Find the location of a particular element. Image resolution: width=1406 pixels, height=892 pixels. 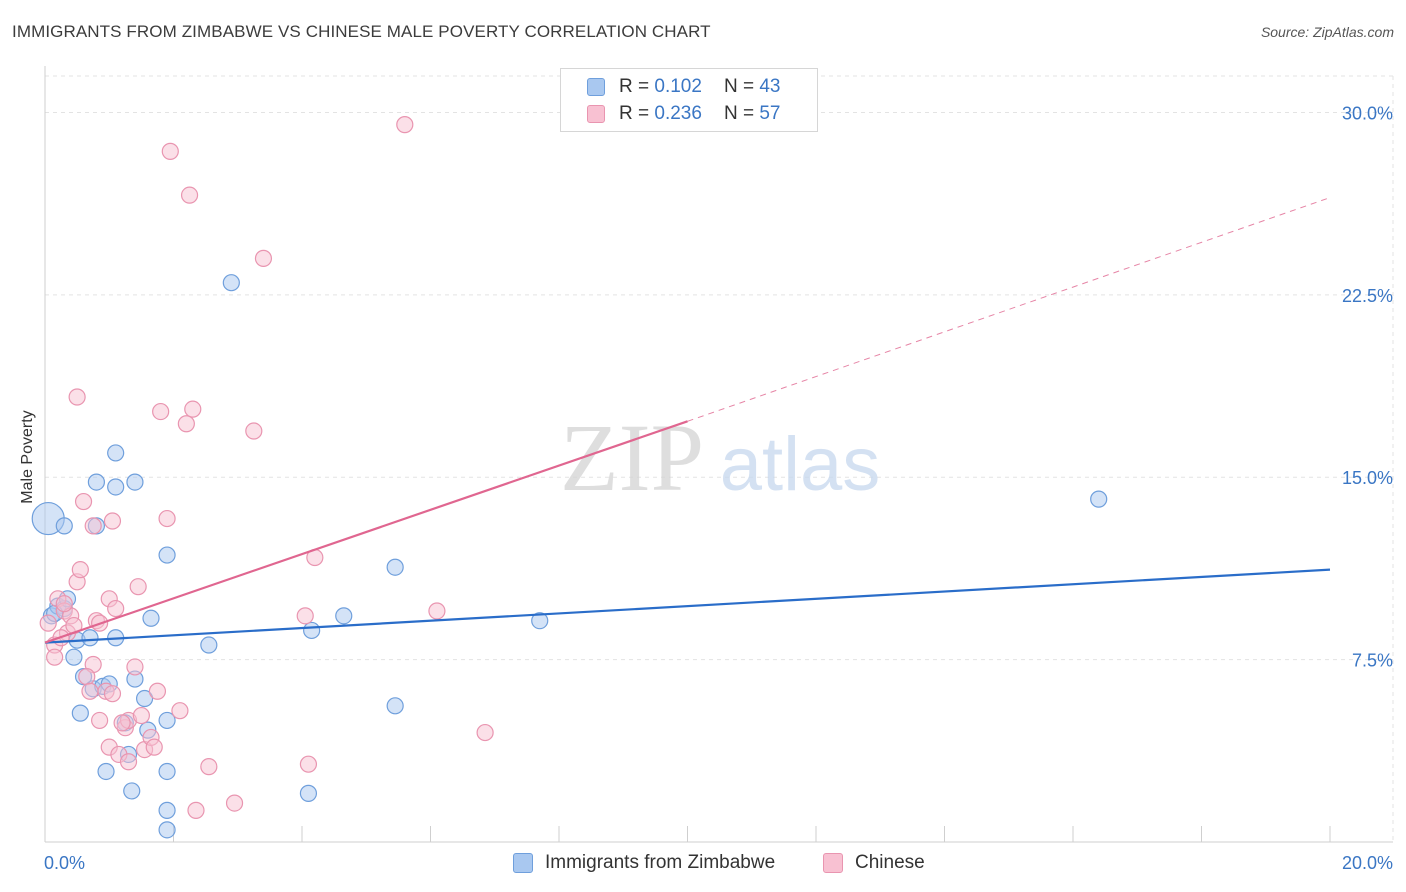

stats-legend-row-chinese: R = 0.236 N = 57 is located at coordinates (683, 114).